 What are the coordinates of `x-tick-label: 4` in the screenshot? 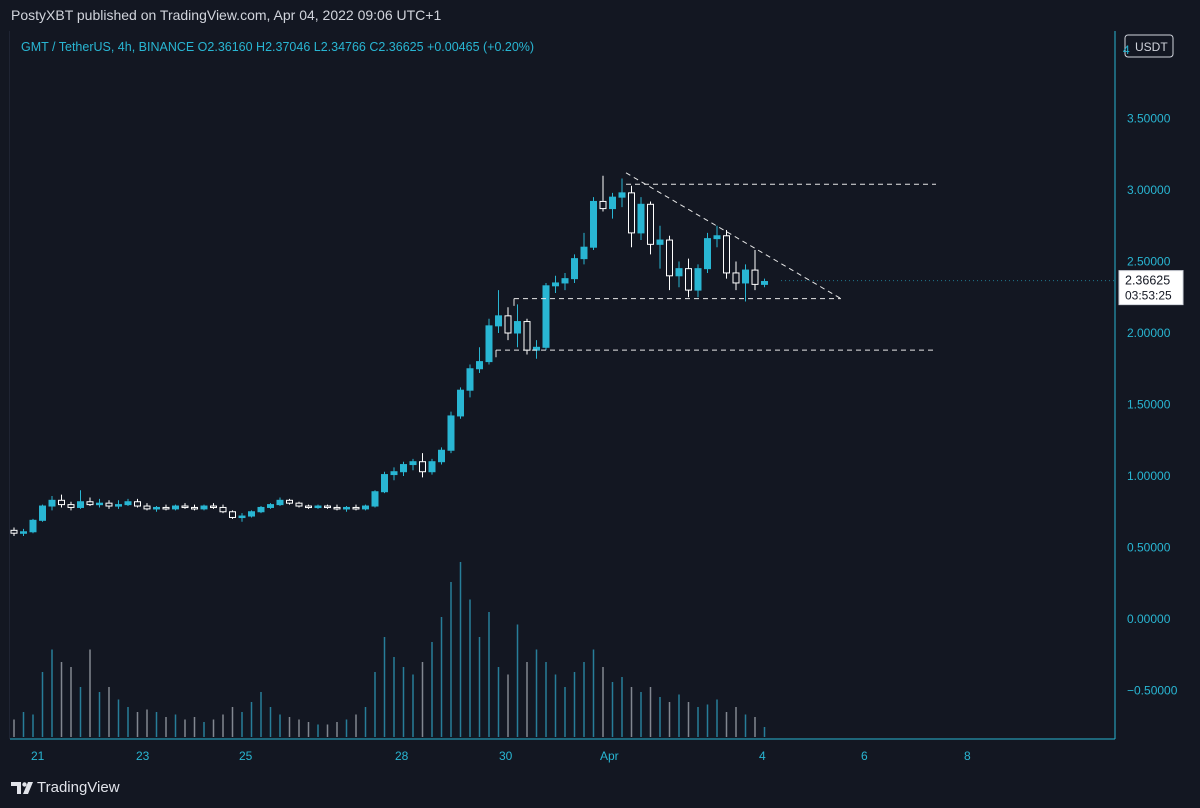 It's located at (762, 756).